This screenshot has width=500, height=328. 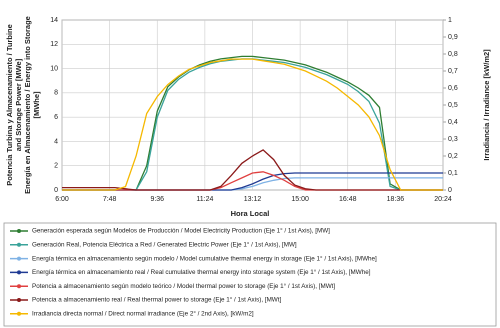 What do you see at coordinates (54, 20) in the screenshot?
I see `y-tick-label: 14` at bounding box center [54, 20].